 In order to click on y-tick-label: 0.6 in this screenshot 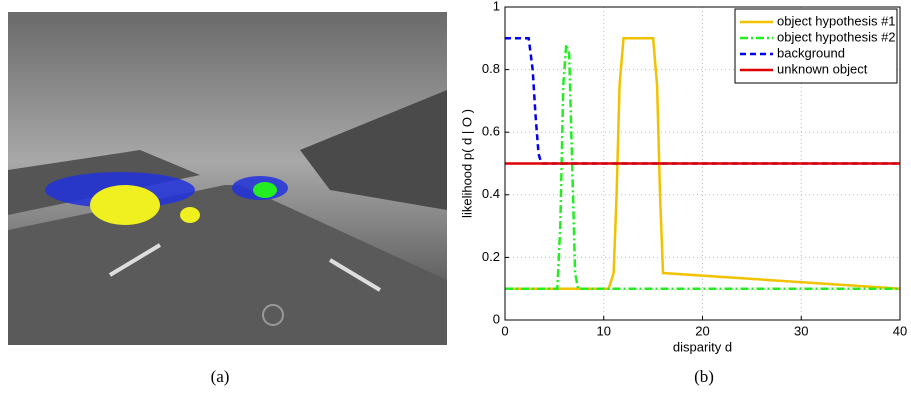, I will do `click(491, 131)`.